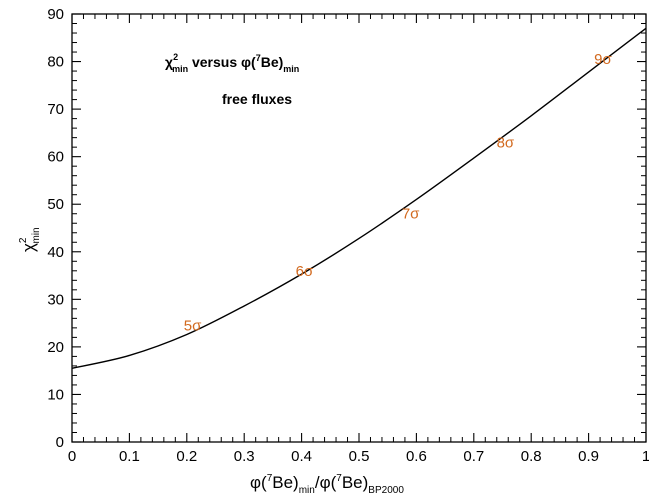  What do you see at coordinates (506, 142) in the screenshot?
I see `sigma-label: 8σ` at bounding box center [506, 142].